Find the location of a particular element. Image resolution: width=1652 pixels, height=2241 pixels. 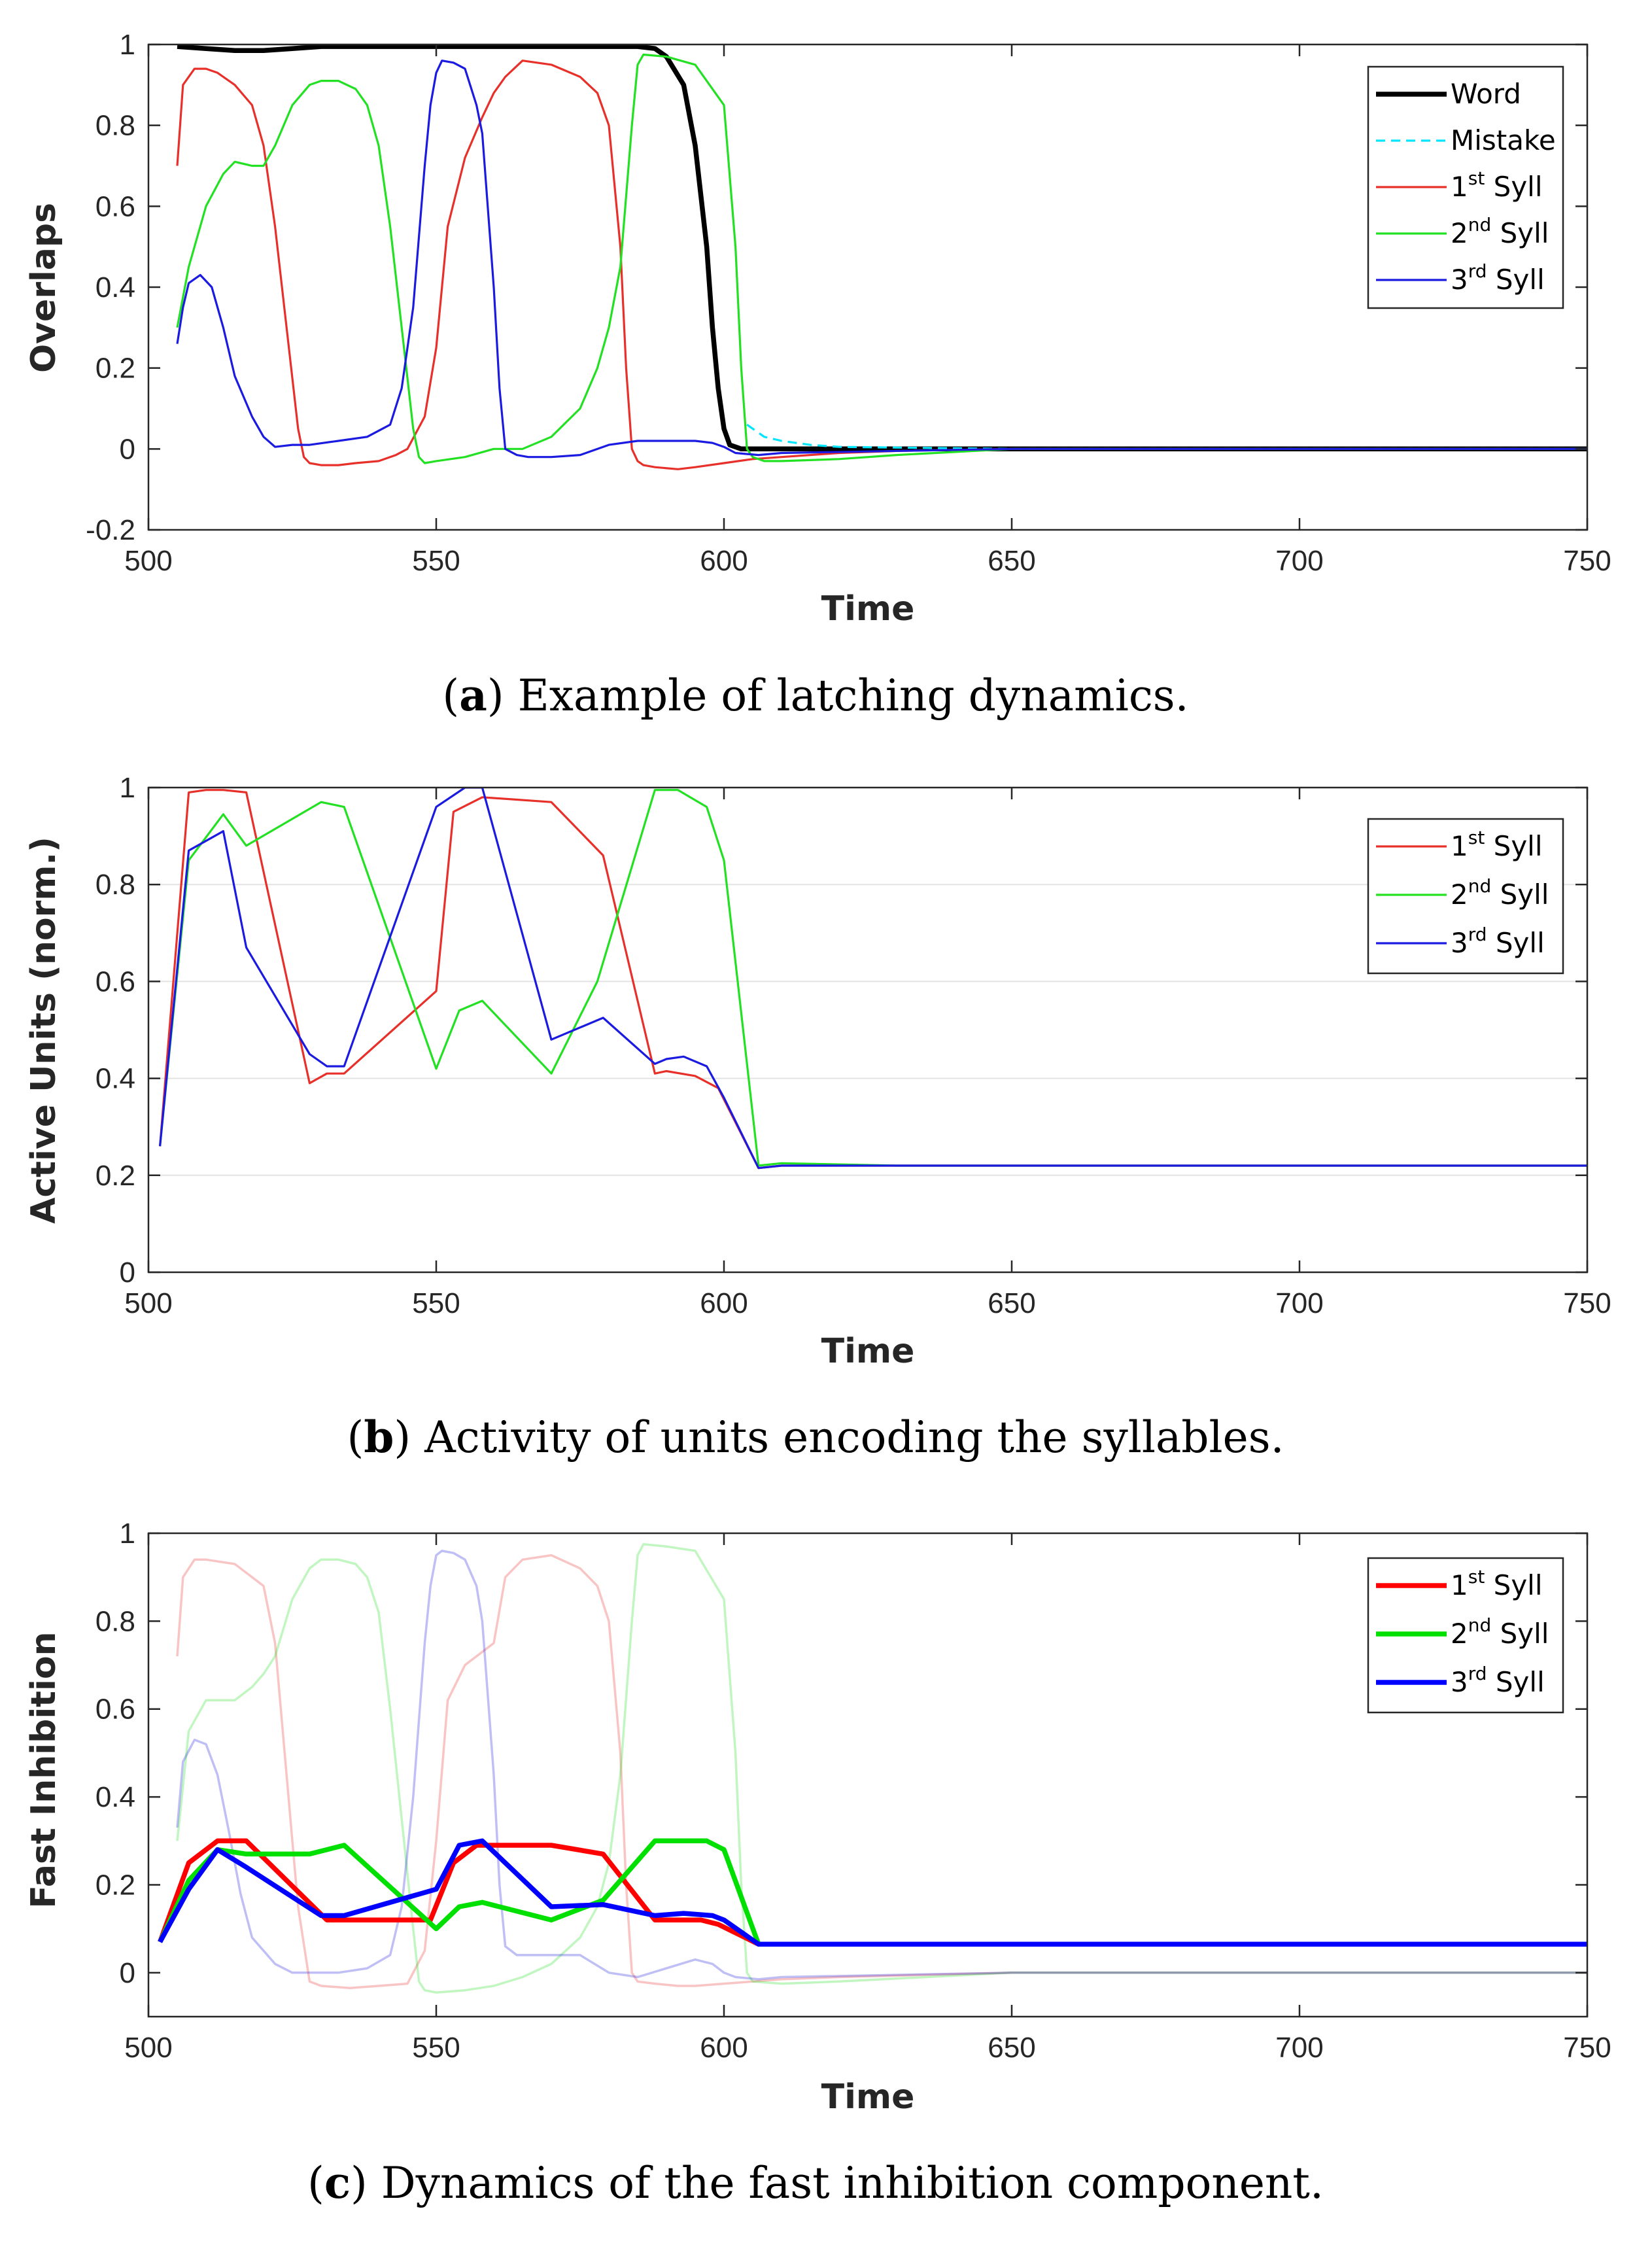

legend: Word Mistake 1st Syll 2nd Syll 3rd Syll is located at coordinates (1465, 187).